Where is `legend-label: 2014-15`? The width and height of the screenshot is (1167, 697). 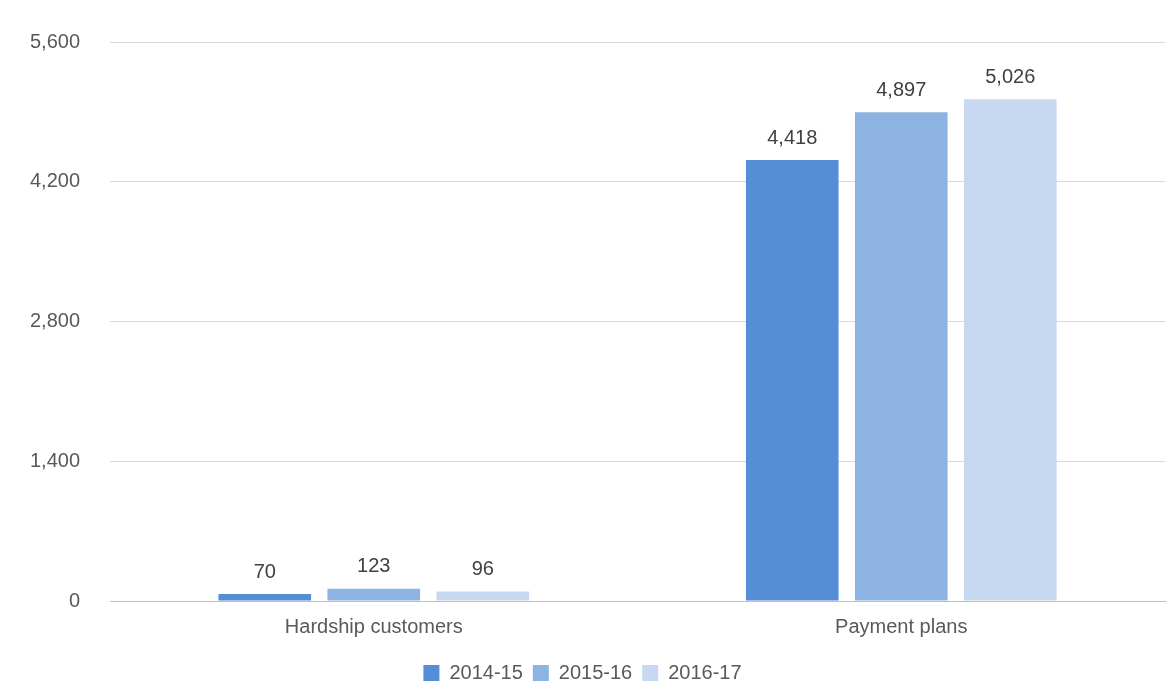 legend-label: 2014-15 is located at coordinates (486, 671).